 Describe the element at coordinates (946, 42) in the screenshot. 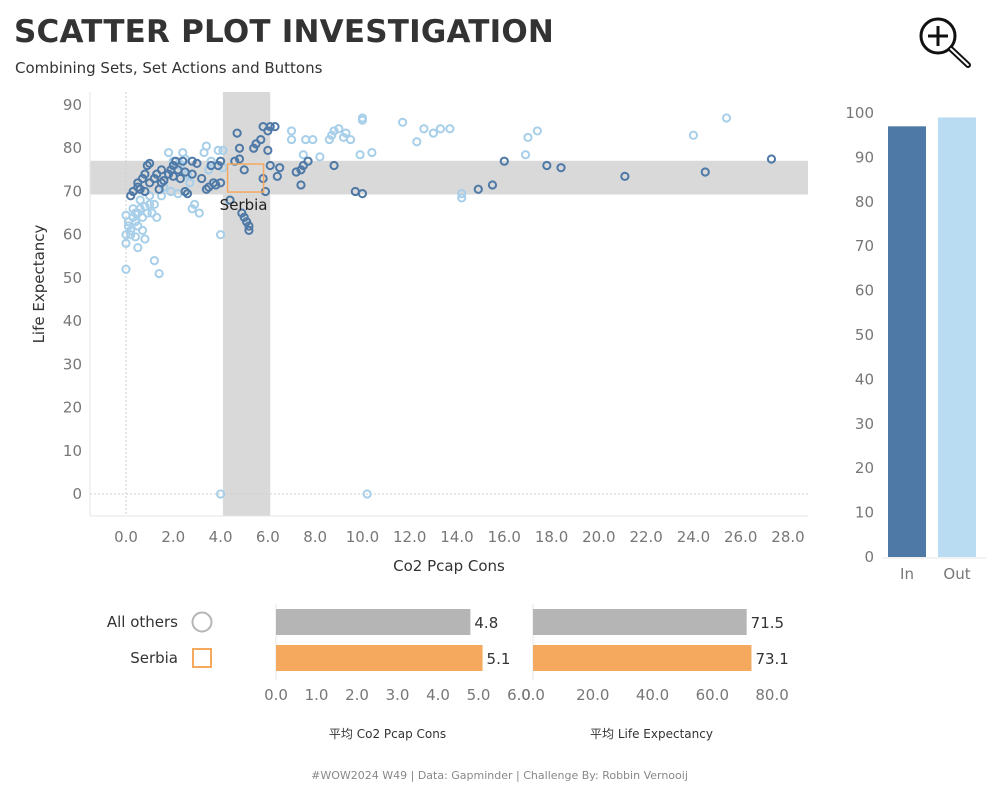

I see `zoom-button` at that location.